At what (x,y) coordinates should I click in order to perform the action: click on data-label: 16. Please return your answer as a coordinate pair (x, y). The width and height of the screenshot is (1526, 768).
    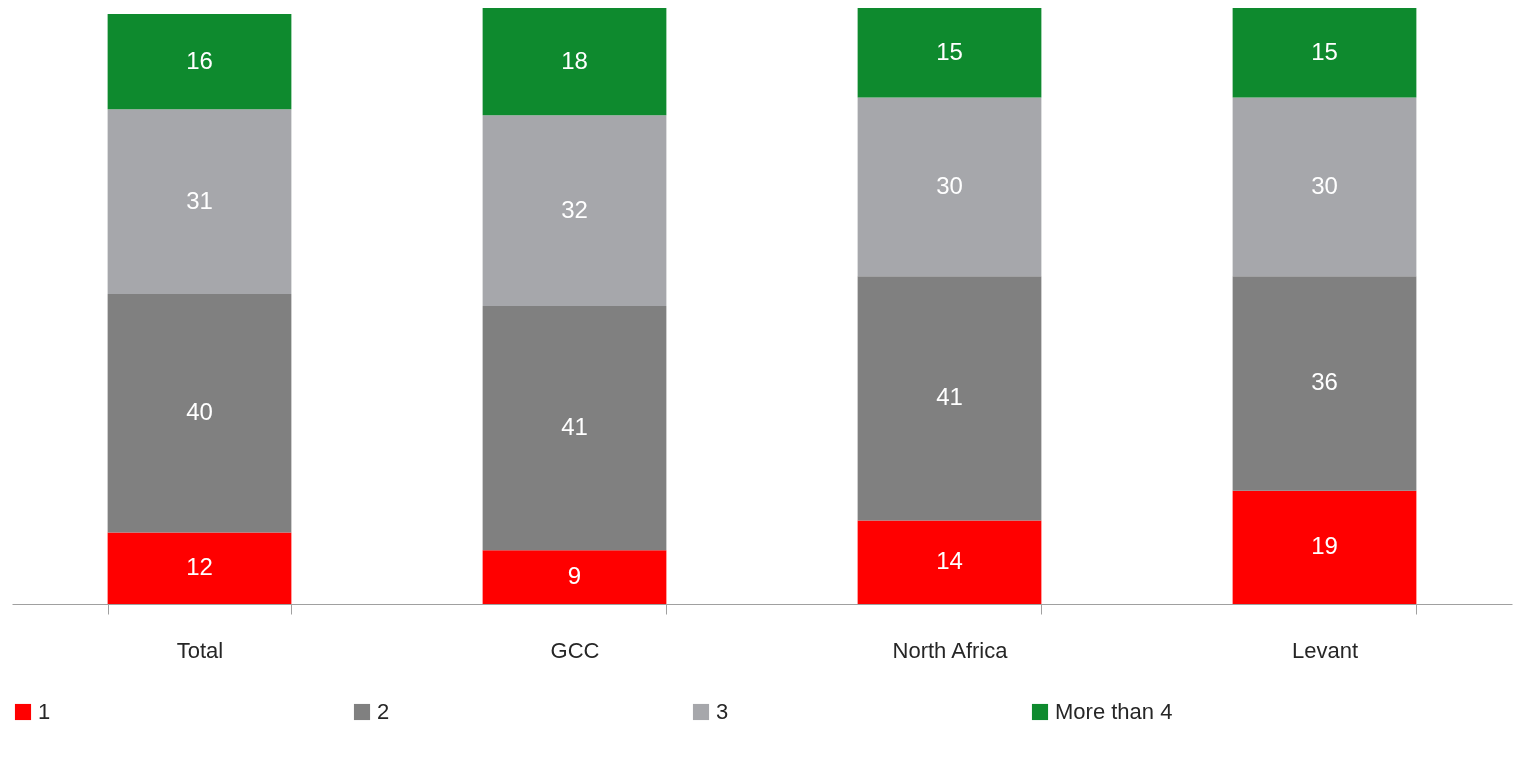
    Looking at the image, I should click on (199, 60).